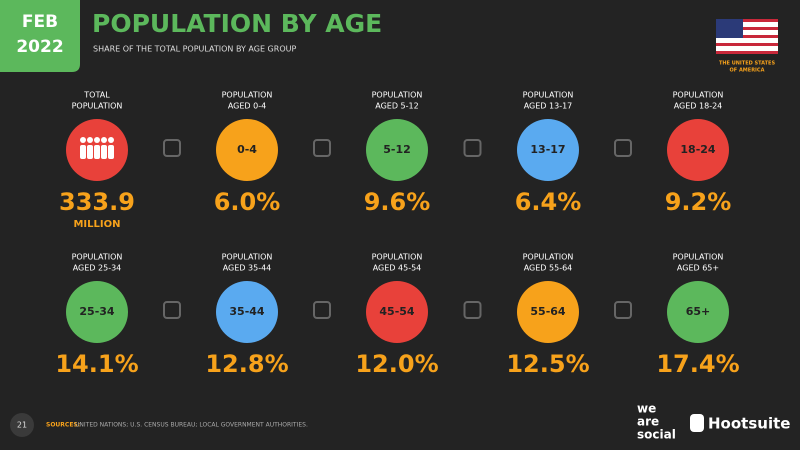 The height and width of the screenshot is (450, 800). What do you see at coordinates (237, 23) in the screenshot?
I see `title: POPULATION BY AGE` at bounding box center [237, 23].